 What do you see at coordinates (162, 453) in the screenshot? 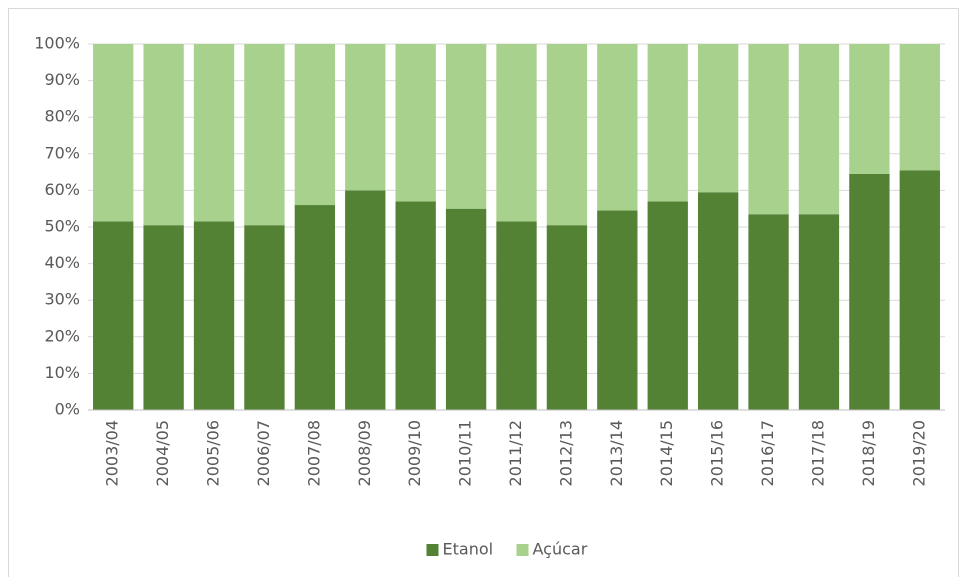
I see `x-tick-label: 2004/05` at bounding box center [162, 453].